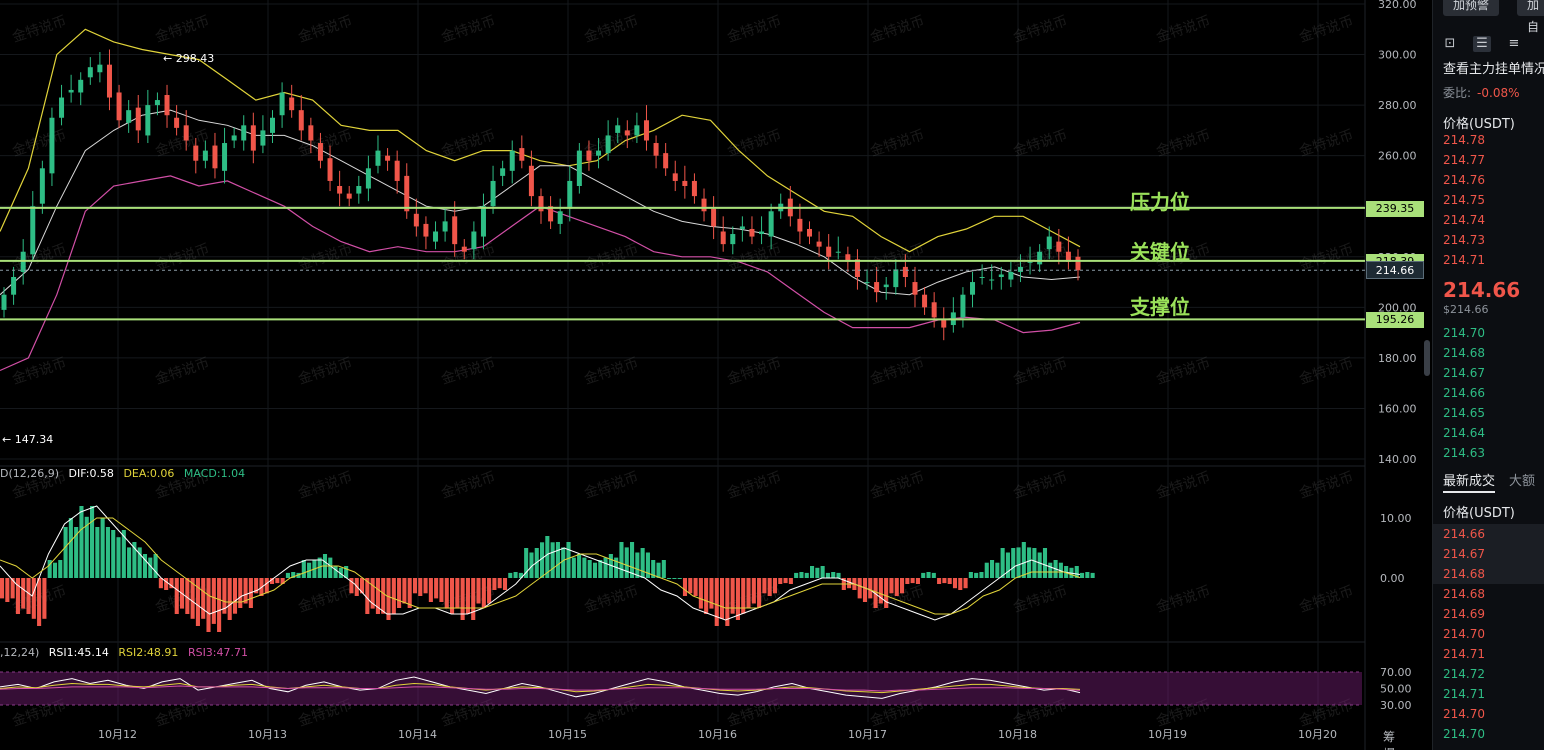 Image resolution: width=1544 pixels, height=750 pixels. I want to click on price-tick-label: 140.00, so click(1397, 459).